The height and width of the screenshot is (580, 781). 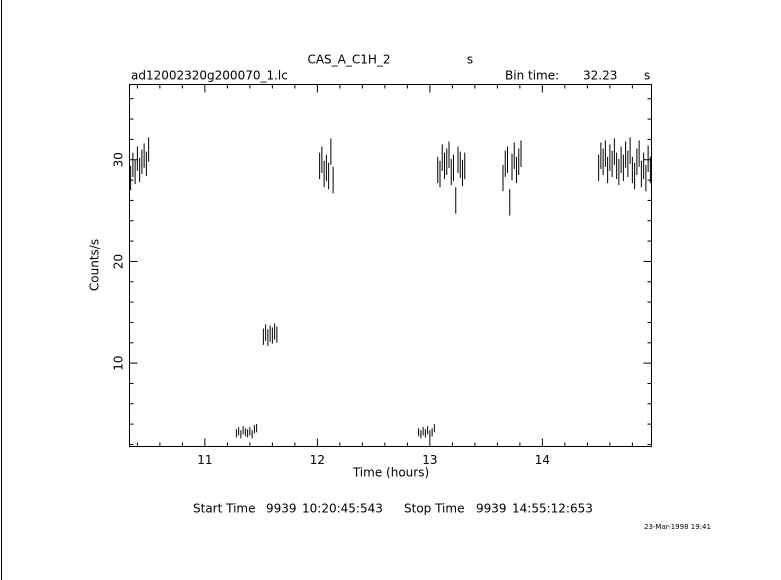 What do you see at coordinates (204, 460) in the screenshot?
I see `x-tick-label: 11` at bounding box center [204, 460].